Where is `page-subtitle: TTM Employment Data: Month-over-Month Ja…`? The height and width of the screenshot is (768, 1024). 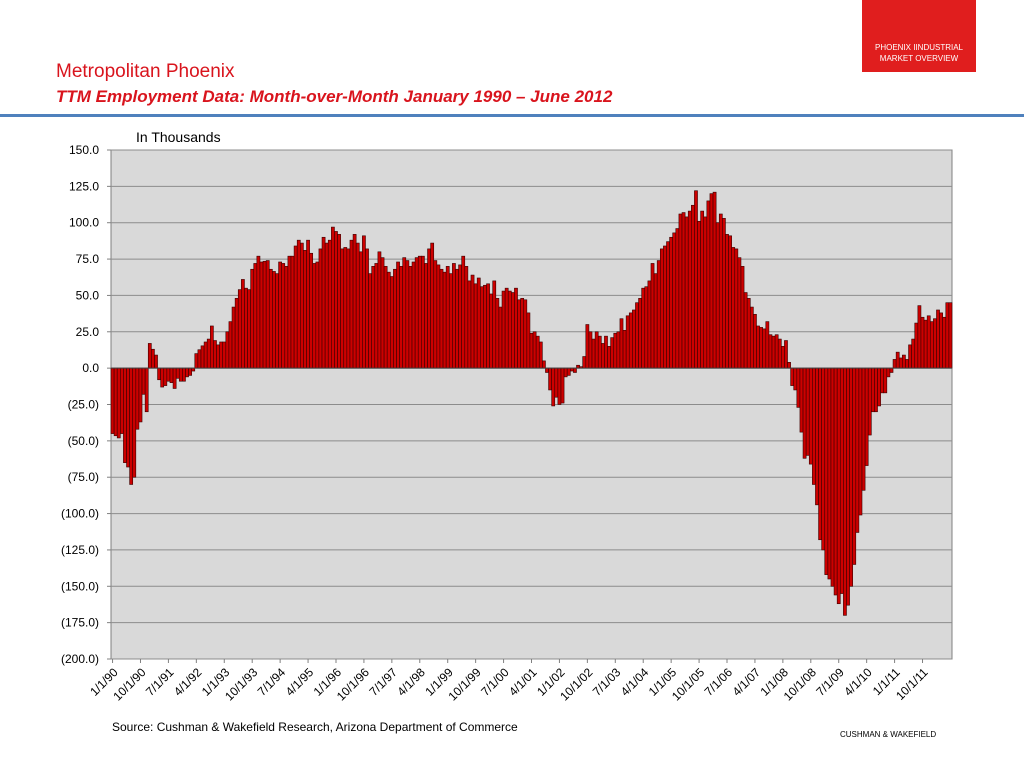
page-subtitle: TTM Employment Data: Month-over-Month Ja… is located at coordinates (334, 96).